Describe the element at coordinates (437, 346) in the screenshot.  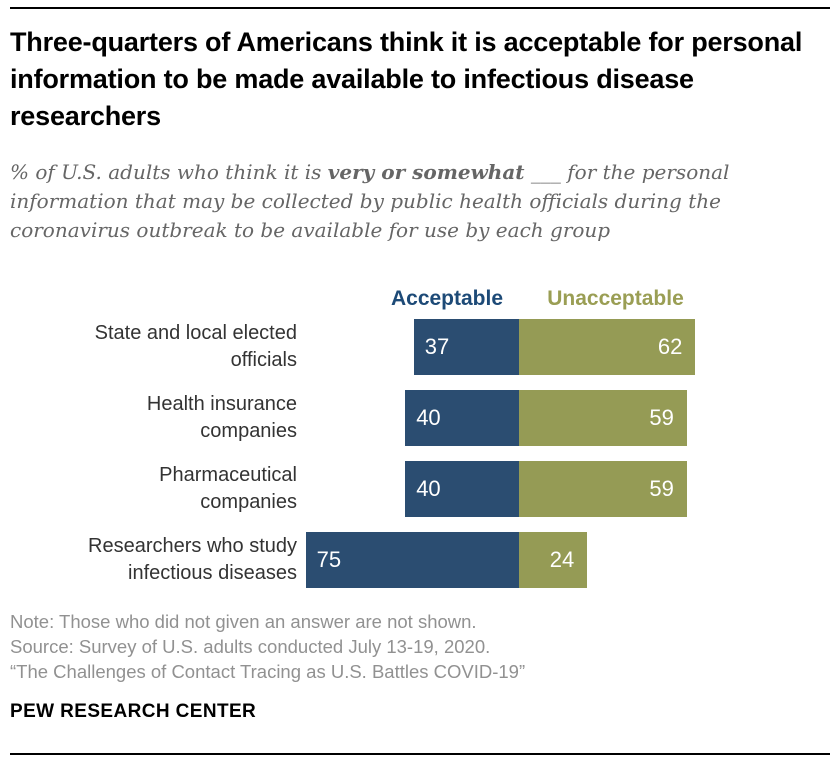
I see `bar-value-acceptable: 37` at that location.